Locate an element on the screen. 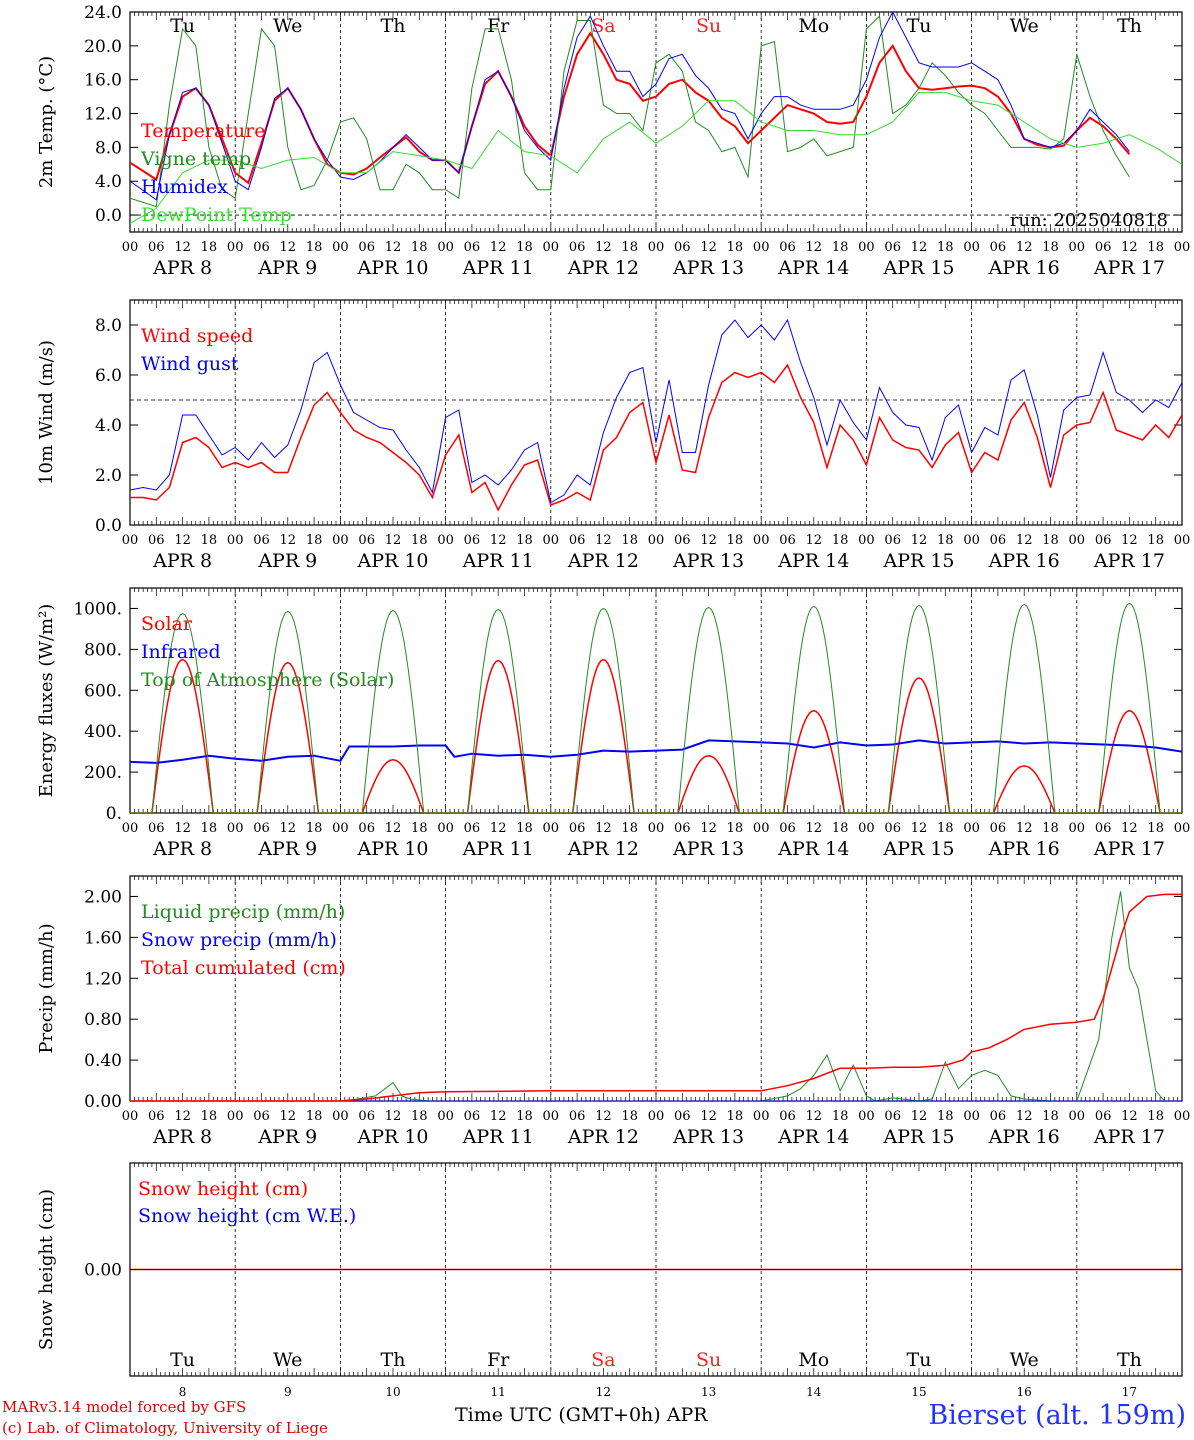  legend-label: Wind gust is located at coordinates (190, 364).